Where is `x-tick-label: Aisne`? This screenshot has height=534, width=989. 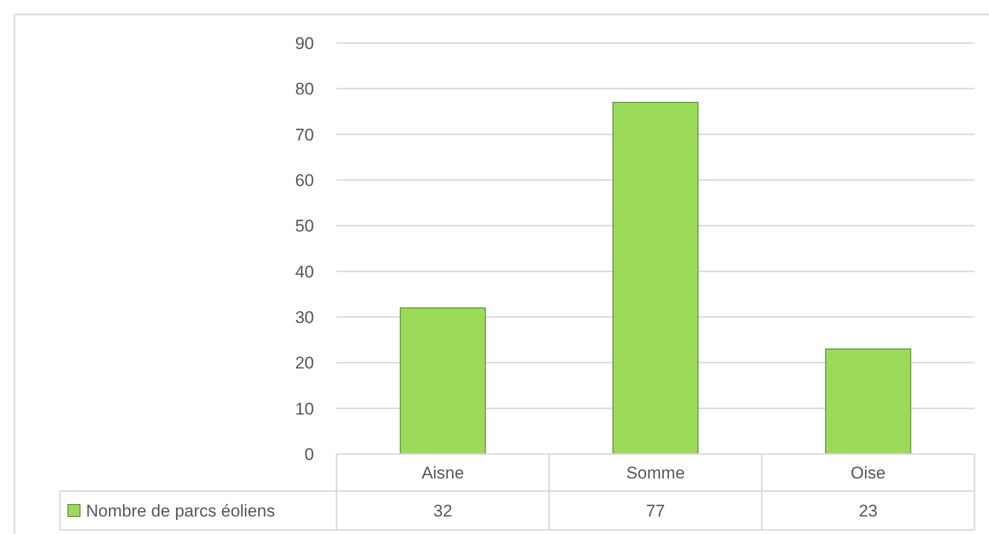
x-tick-label: Aisne is located at coordinates (443, 472).